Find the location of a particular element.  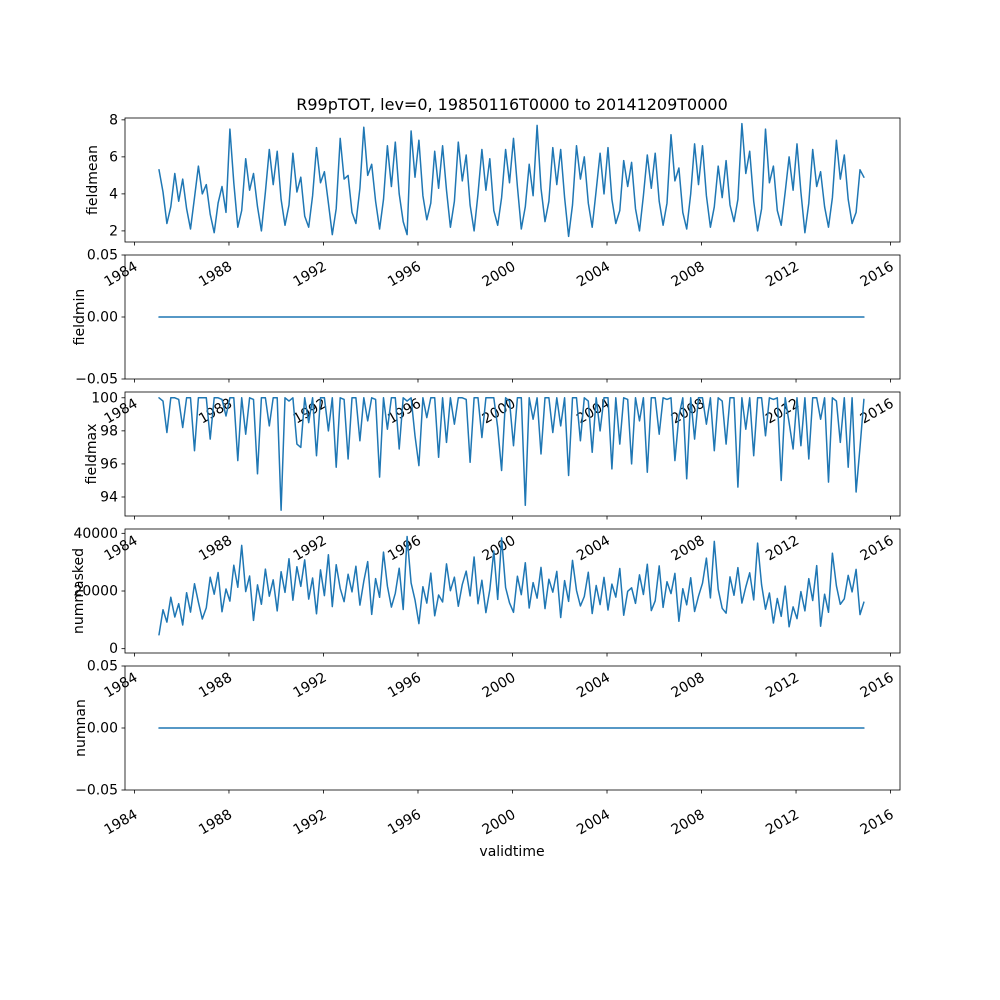

line-series-fieldmean is located at coordinates (511, 180).